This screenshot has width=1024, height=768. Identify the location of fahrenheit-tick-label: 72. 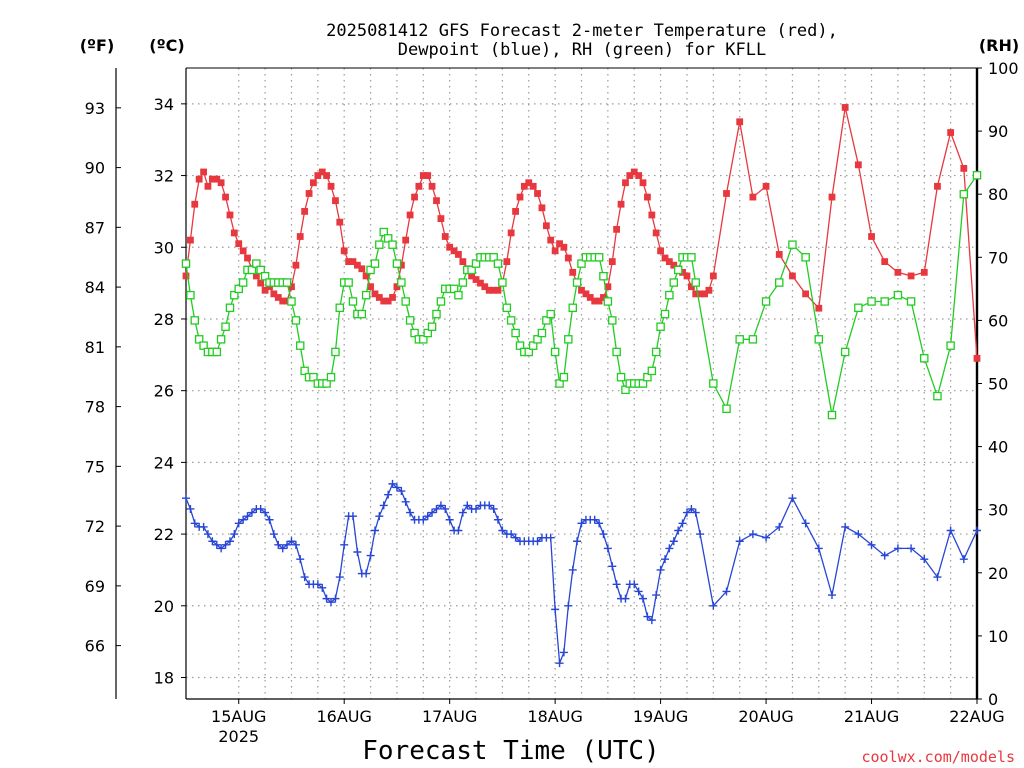
(95, 526).